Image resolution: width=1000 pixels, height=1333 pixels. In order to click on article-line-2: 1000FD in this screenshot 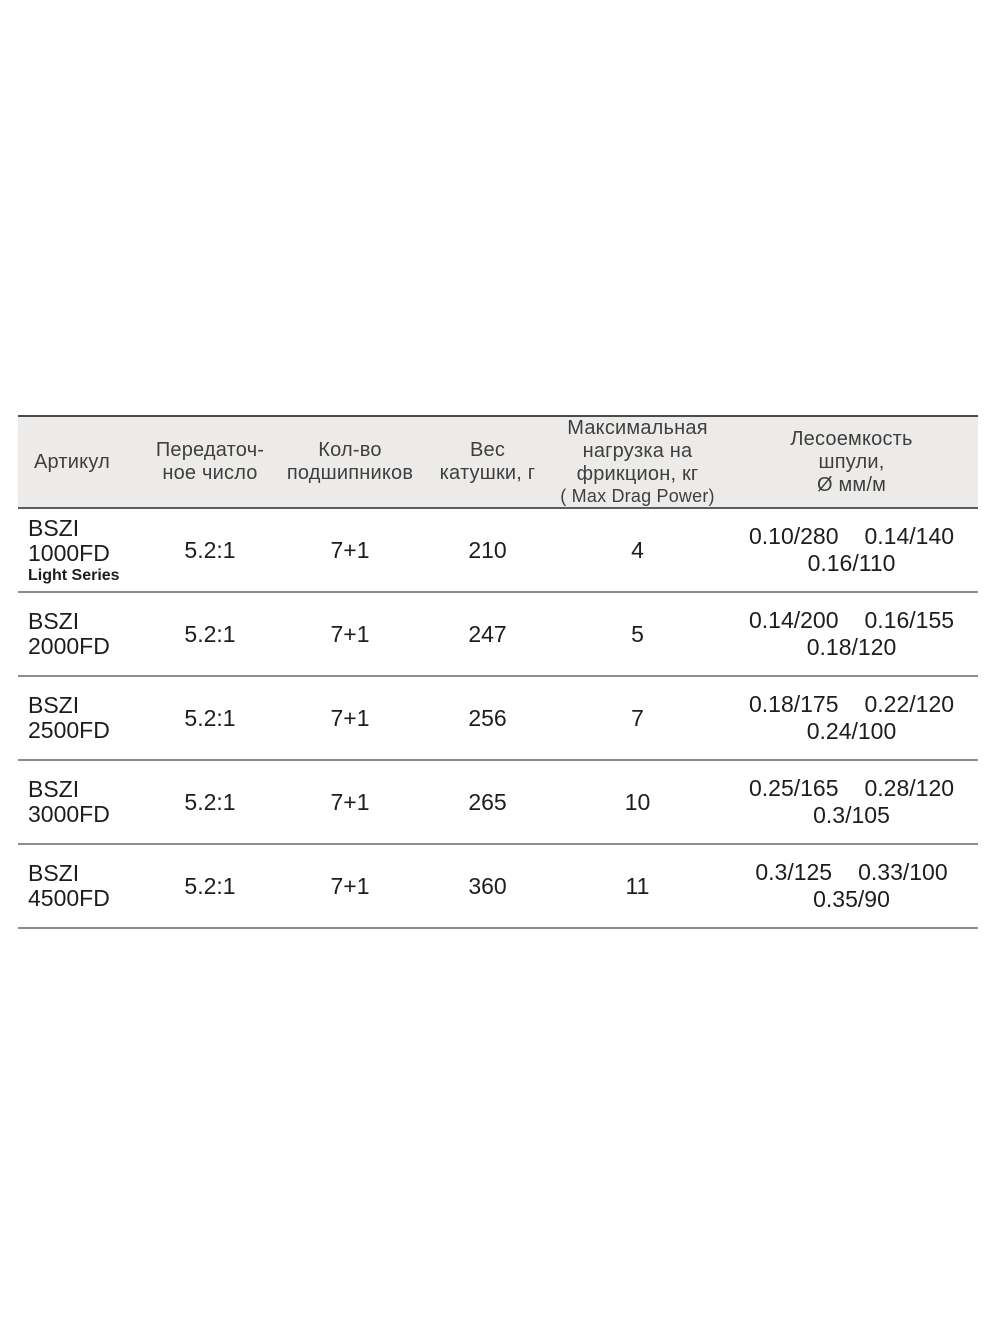, I will do `click(69, 552)`.